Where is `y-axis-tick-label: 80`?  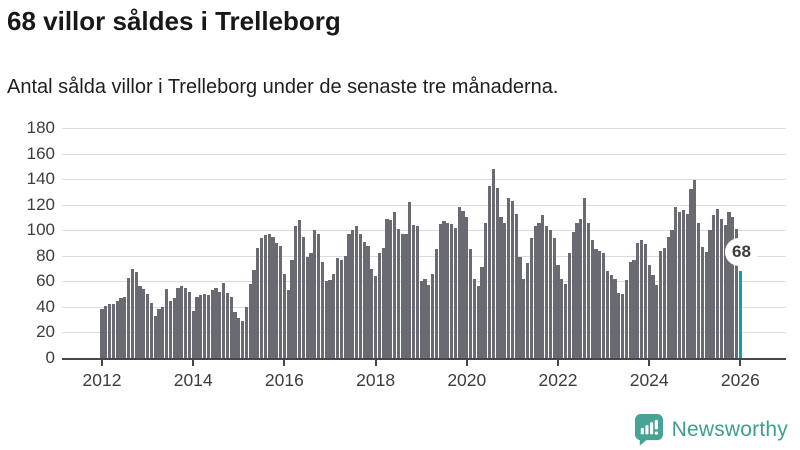 y-axis-tick-label: 80 is located at coordinates (45, 255).